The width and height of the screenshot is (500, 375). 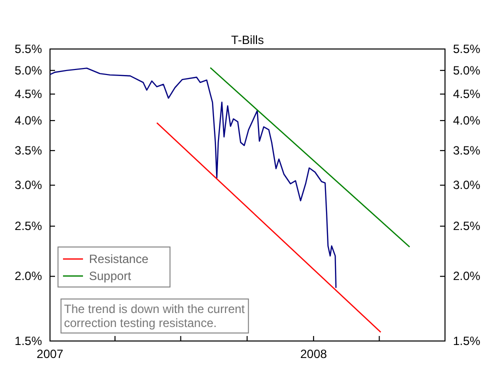 I want to click on text: 3.0%, so click(x=28, y=185).